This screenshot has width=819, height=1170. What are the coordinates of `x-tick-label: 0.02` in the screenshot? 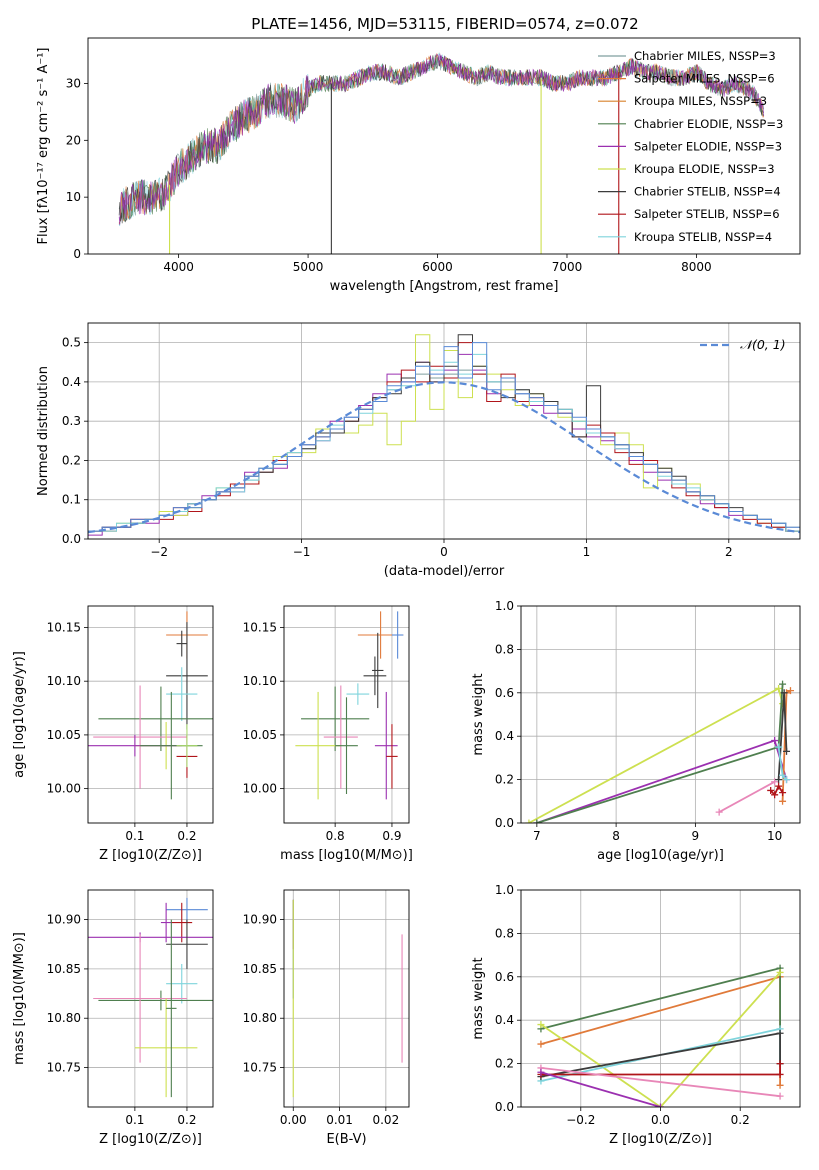 It's located at (385, 1120).